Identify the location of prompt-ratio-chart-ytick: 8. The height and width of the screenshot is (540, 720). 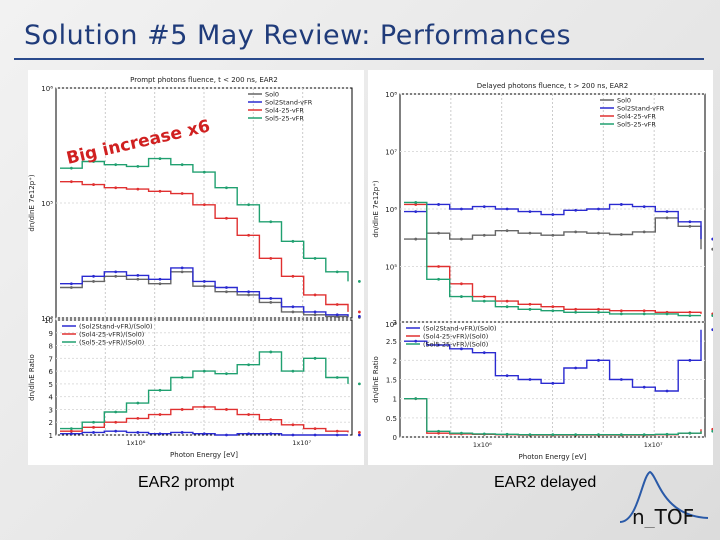
(51, 347).